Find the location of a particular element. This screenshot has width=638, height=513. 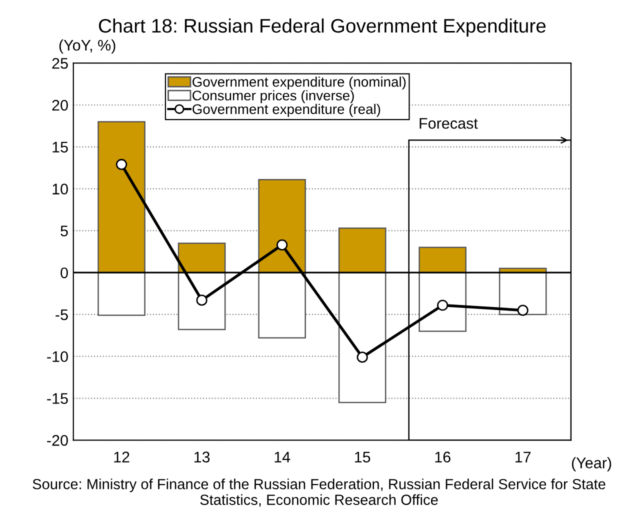

source-note: Source: Ministry of Finance of the Russian Federation, Russian Federal Service for State Statistics, Economic Research Office is located at coordinates (319, 492).